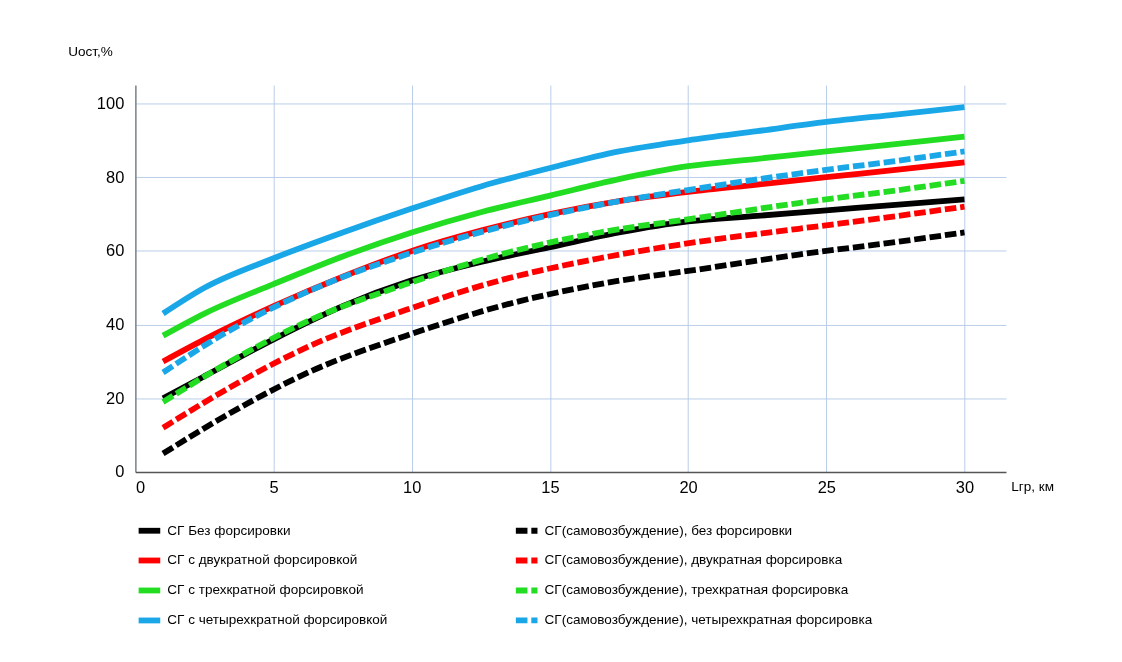 The height and width of the screenshot is (662, 1122). What do you see at coordinates (229, 530) in the screenshot?
I see `legend-label: СГ Без форсировки` at bounding box center [229, 530].